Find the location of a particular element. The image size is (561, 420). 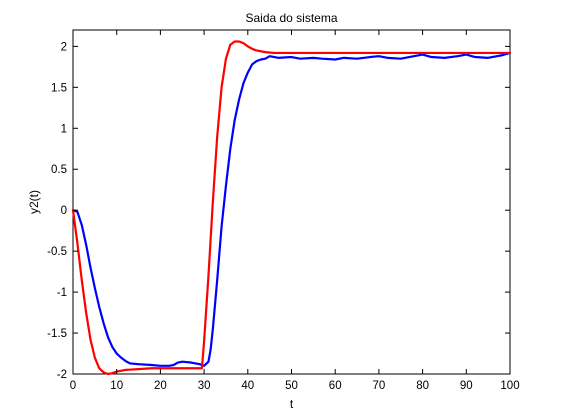

y-tick-label: 0.5 is located at coordinates (59, 170).